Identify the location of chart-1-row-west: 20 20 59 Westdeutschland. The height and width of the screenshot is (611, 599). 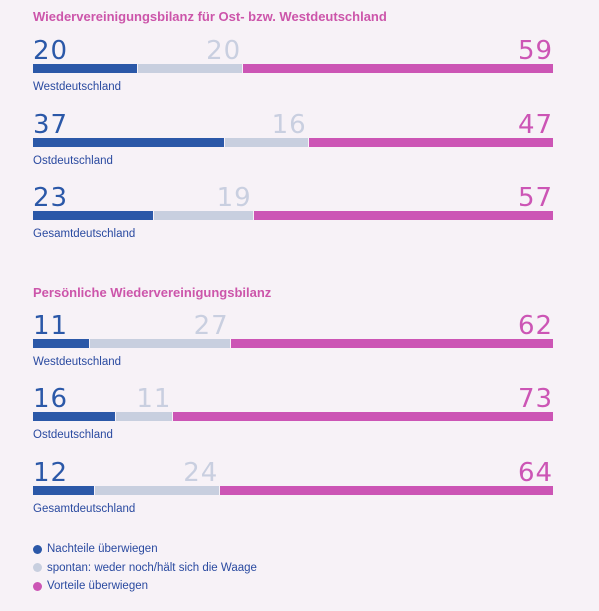
(293, 68).